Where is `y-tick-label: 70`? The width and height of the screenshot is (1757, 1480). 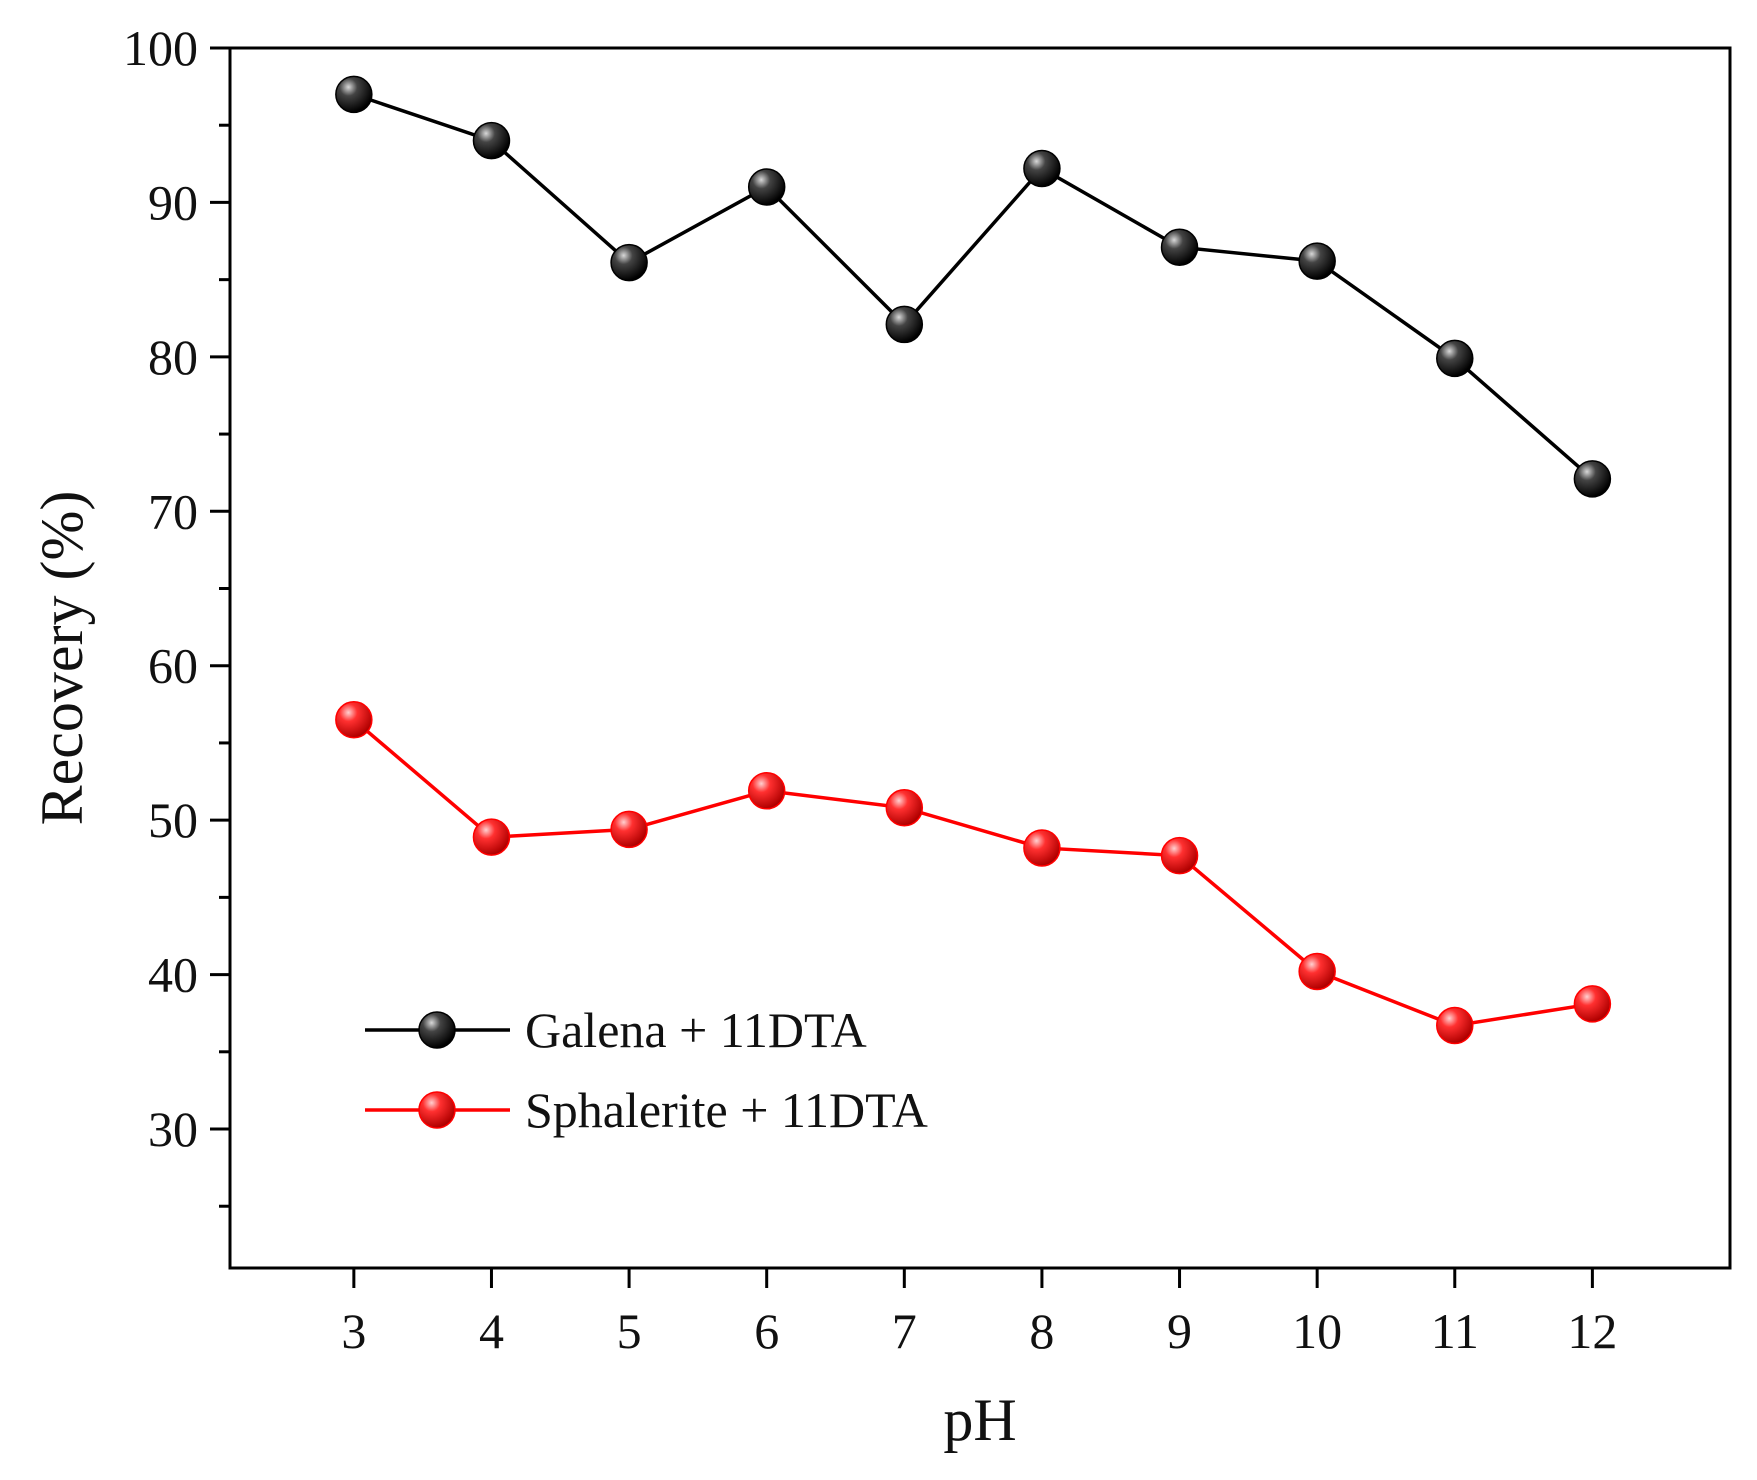
y-tick-label: 70 is located at coordinates (173, 511).